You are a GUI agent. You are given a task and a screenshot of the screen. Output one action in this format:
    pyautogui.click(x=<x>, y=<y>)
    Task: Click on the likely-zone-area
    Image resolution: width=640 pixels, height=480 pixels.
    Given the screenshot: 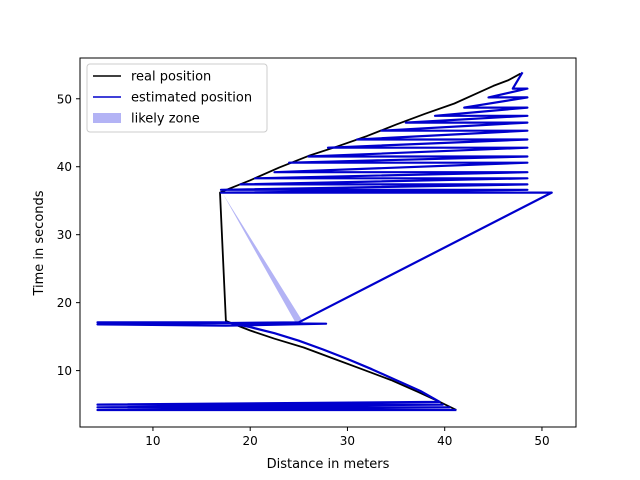 What is the action you would take?
    pyautogui.click(x=263, y=258)
    